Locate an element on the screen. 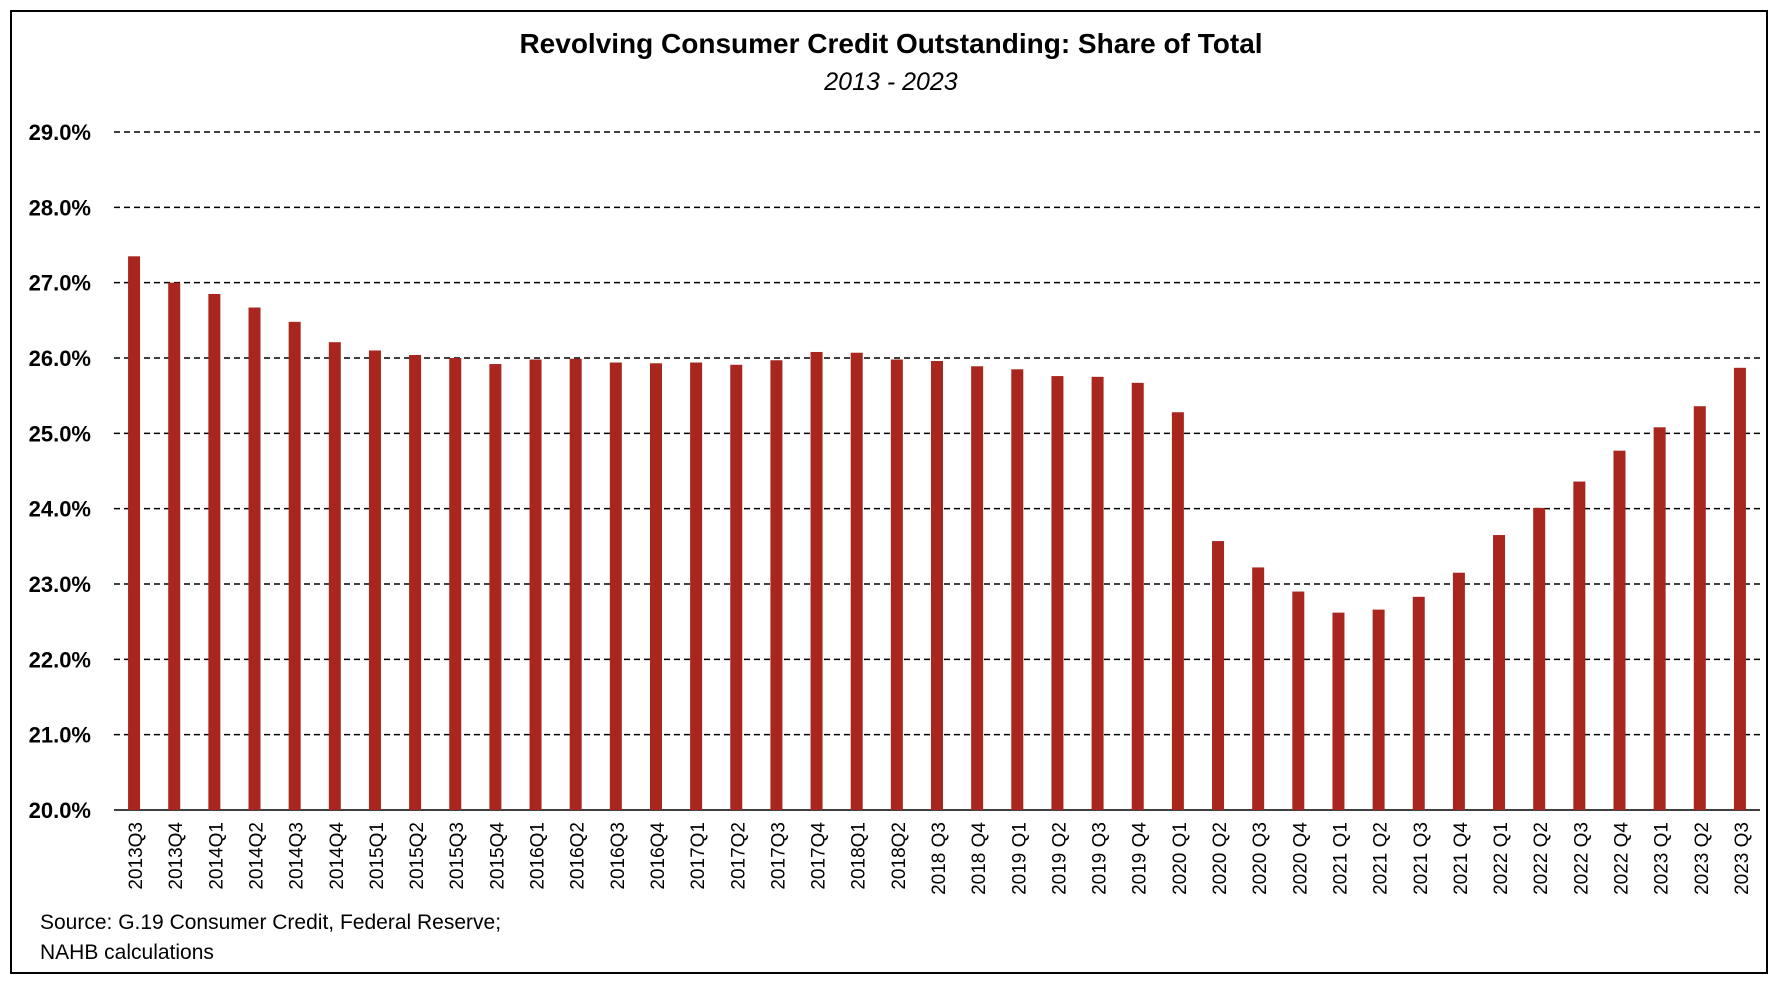 The image size is (1782, 988). x-tick-label: 2016Q4 is located at coordinates (658, 856).